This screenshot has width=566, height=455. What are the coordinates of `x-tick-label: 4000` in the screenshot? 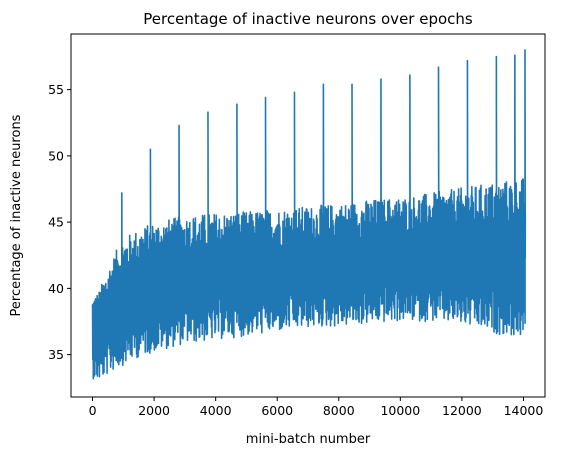 It's located at (216, 410).